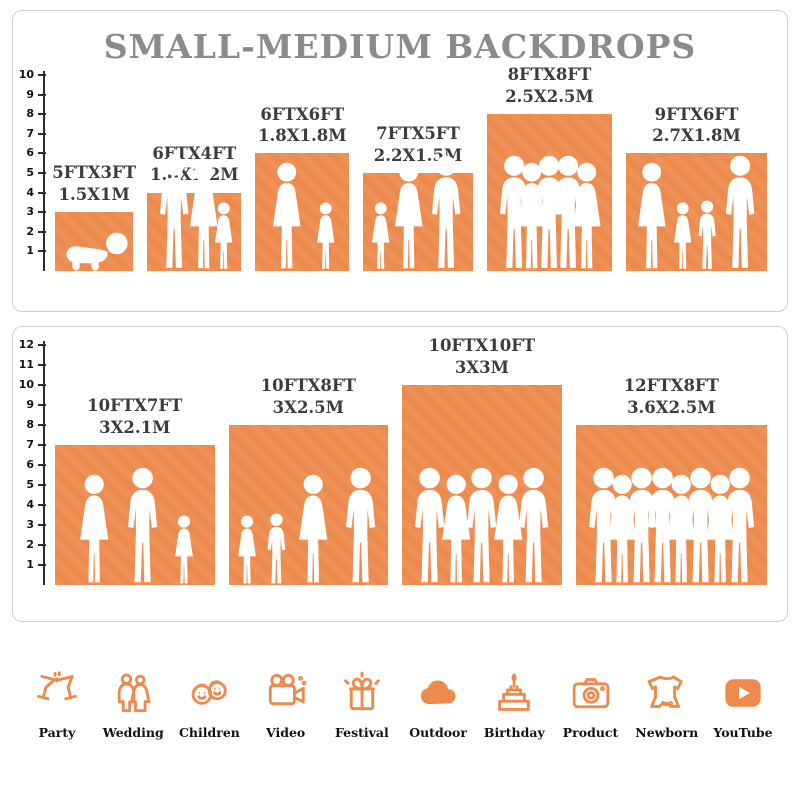  I want to click on baby-silhouette-icon, so click(94, 250).